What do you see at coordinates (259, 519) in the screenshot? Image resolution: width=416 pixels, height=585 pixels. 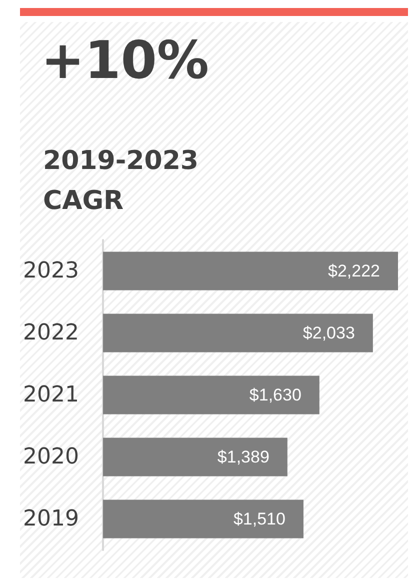 I see `data-label: $1,510` at bounding box center [259, 519].